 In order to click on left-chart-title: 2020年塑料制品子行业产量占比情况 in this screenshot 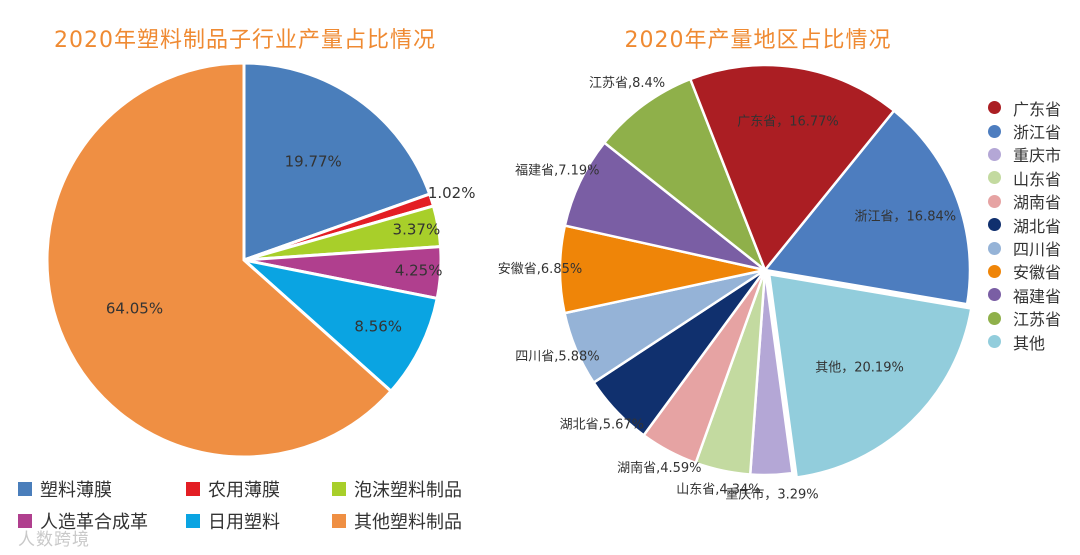, I will do `click(245, 40)`.